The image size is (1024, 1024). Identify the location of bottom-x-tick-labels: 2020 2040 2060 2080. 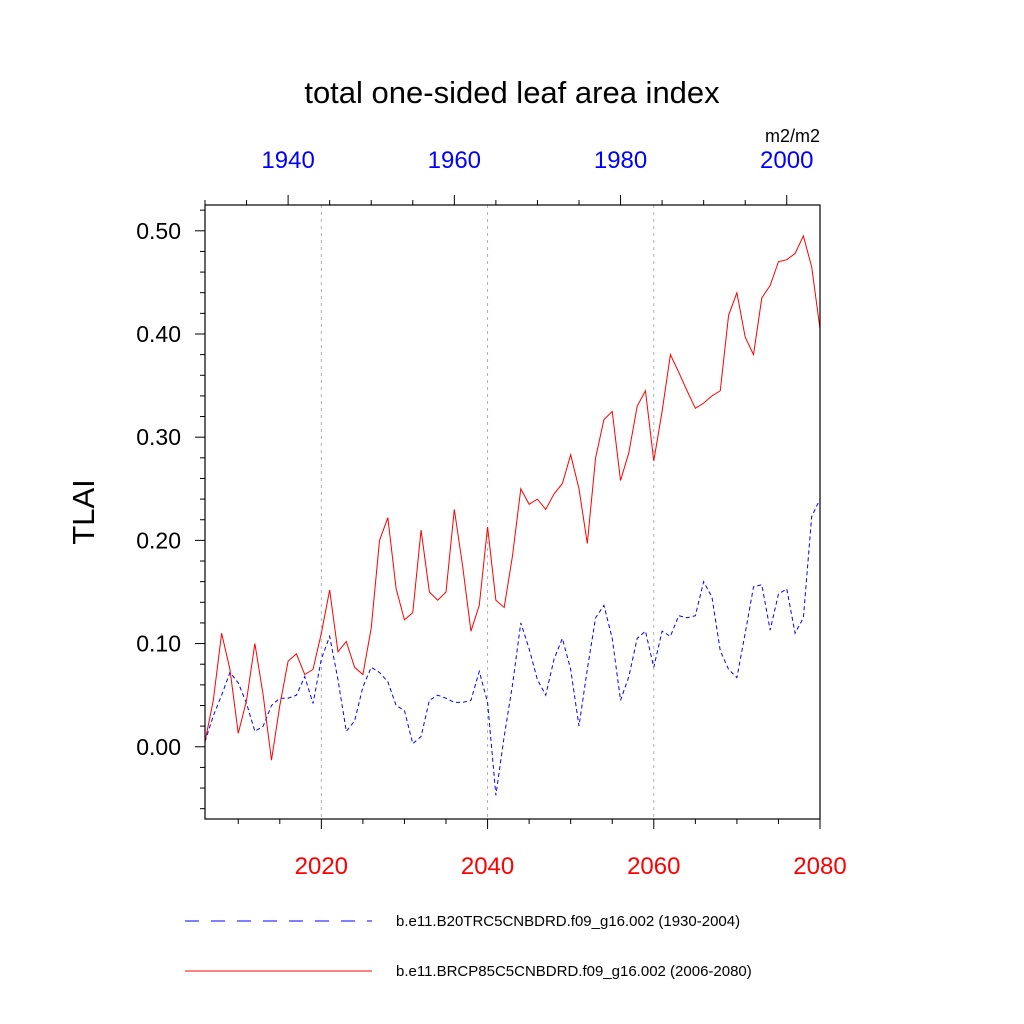
(571, 866).